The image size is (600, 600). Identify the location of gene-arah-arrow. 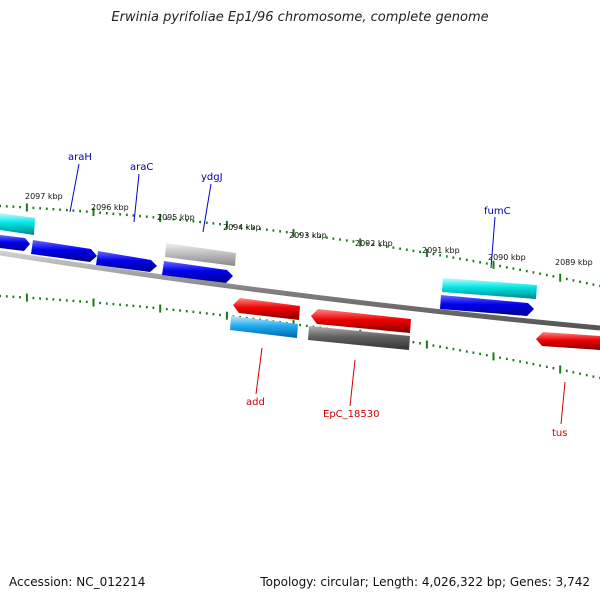
(64, 251).